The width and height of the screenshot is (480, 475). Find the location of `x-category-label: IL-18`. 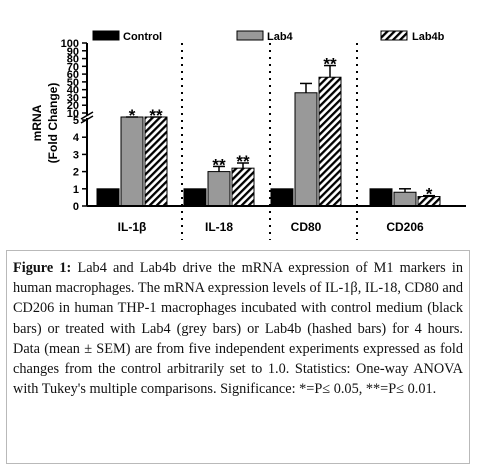

x-category-label: IL-18 is located at coordinates (219, 227).